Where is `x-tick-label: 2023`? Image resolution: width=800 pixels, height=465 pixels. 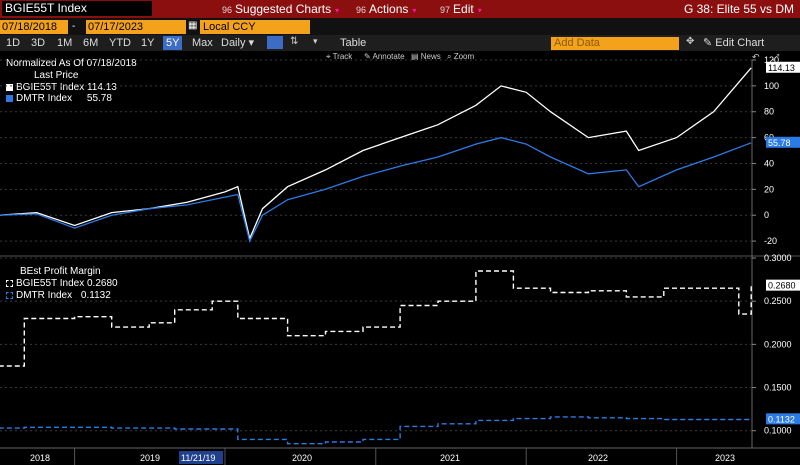
x-tick-label: 2023 is located at coordinates (725, 458).